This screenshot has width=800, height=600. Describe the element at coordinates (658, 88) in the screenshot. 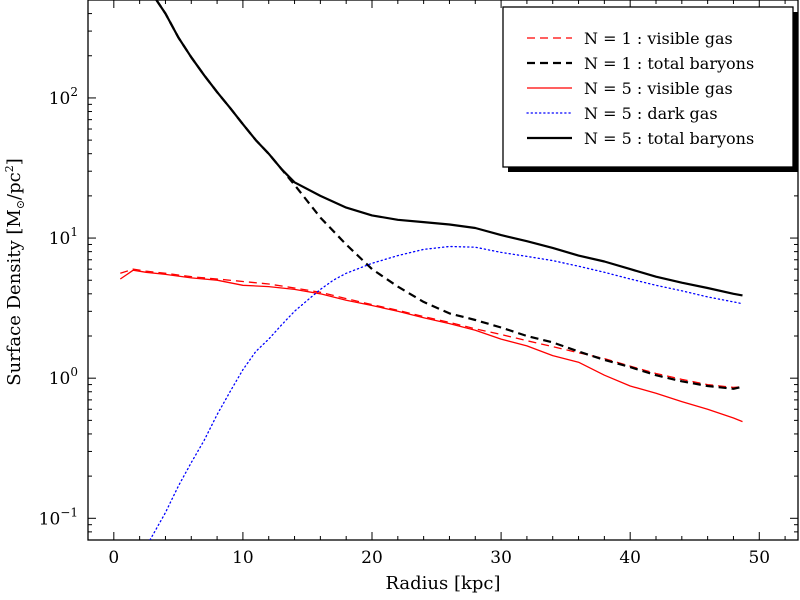

I see `legend-label-3: N = 5 : visible gas` at that location.